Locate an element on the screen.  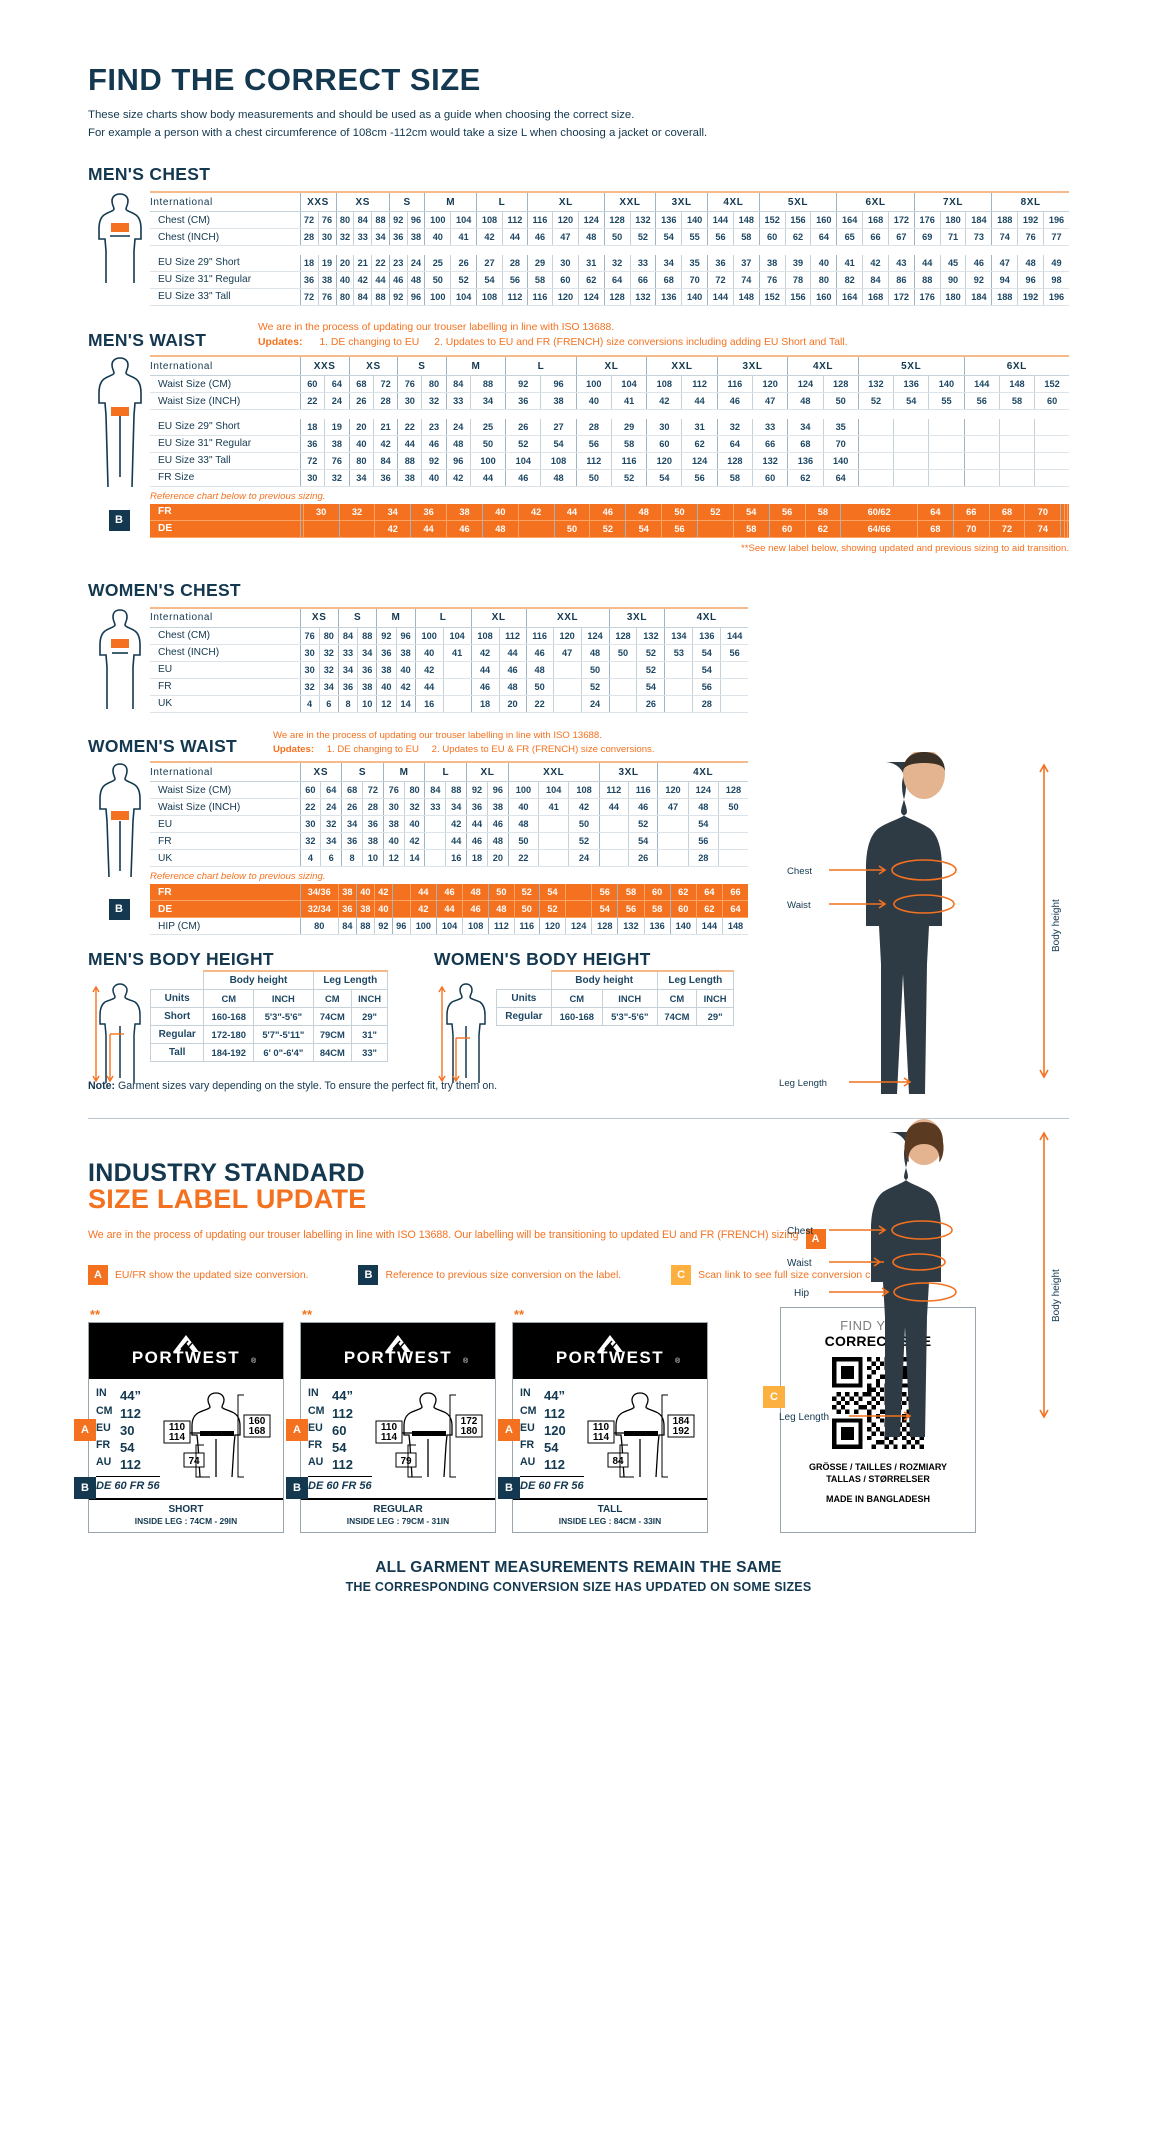
size-header-xxl: XXL is located at coordinates (567, 617).